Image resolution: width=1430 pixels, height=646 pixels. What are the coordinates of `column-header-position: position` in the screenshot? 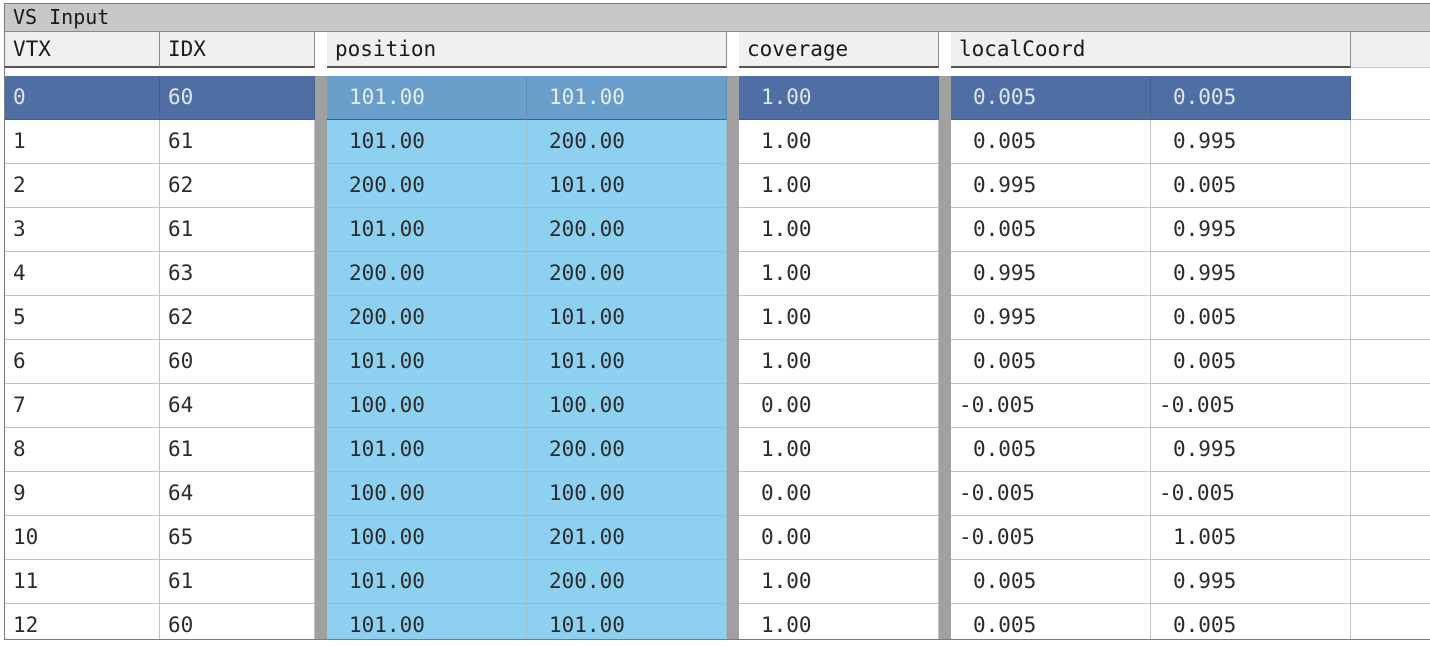 It's located at (527, 50).